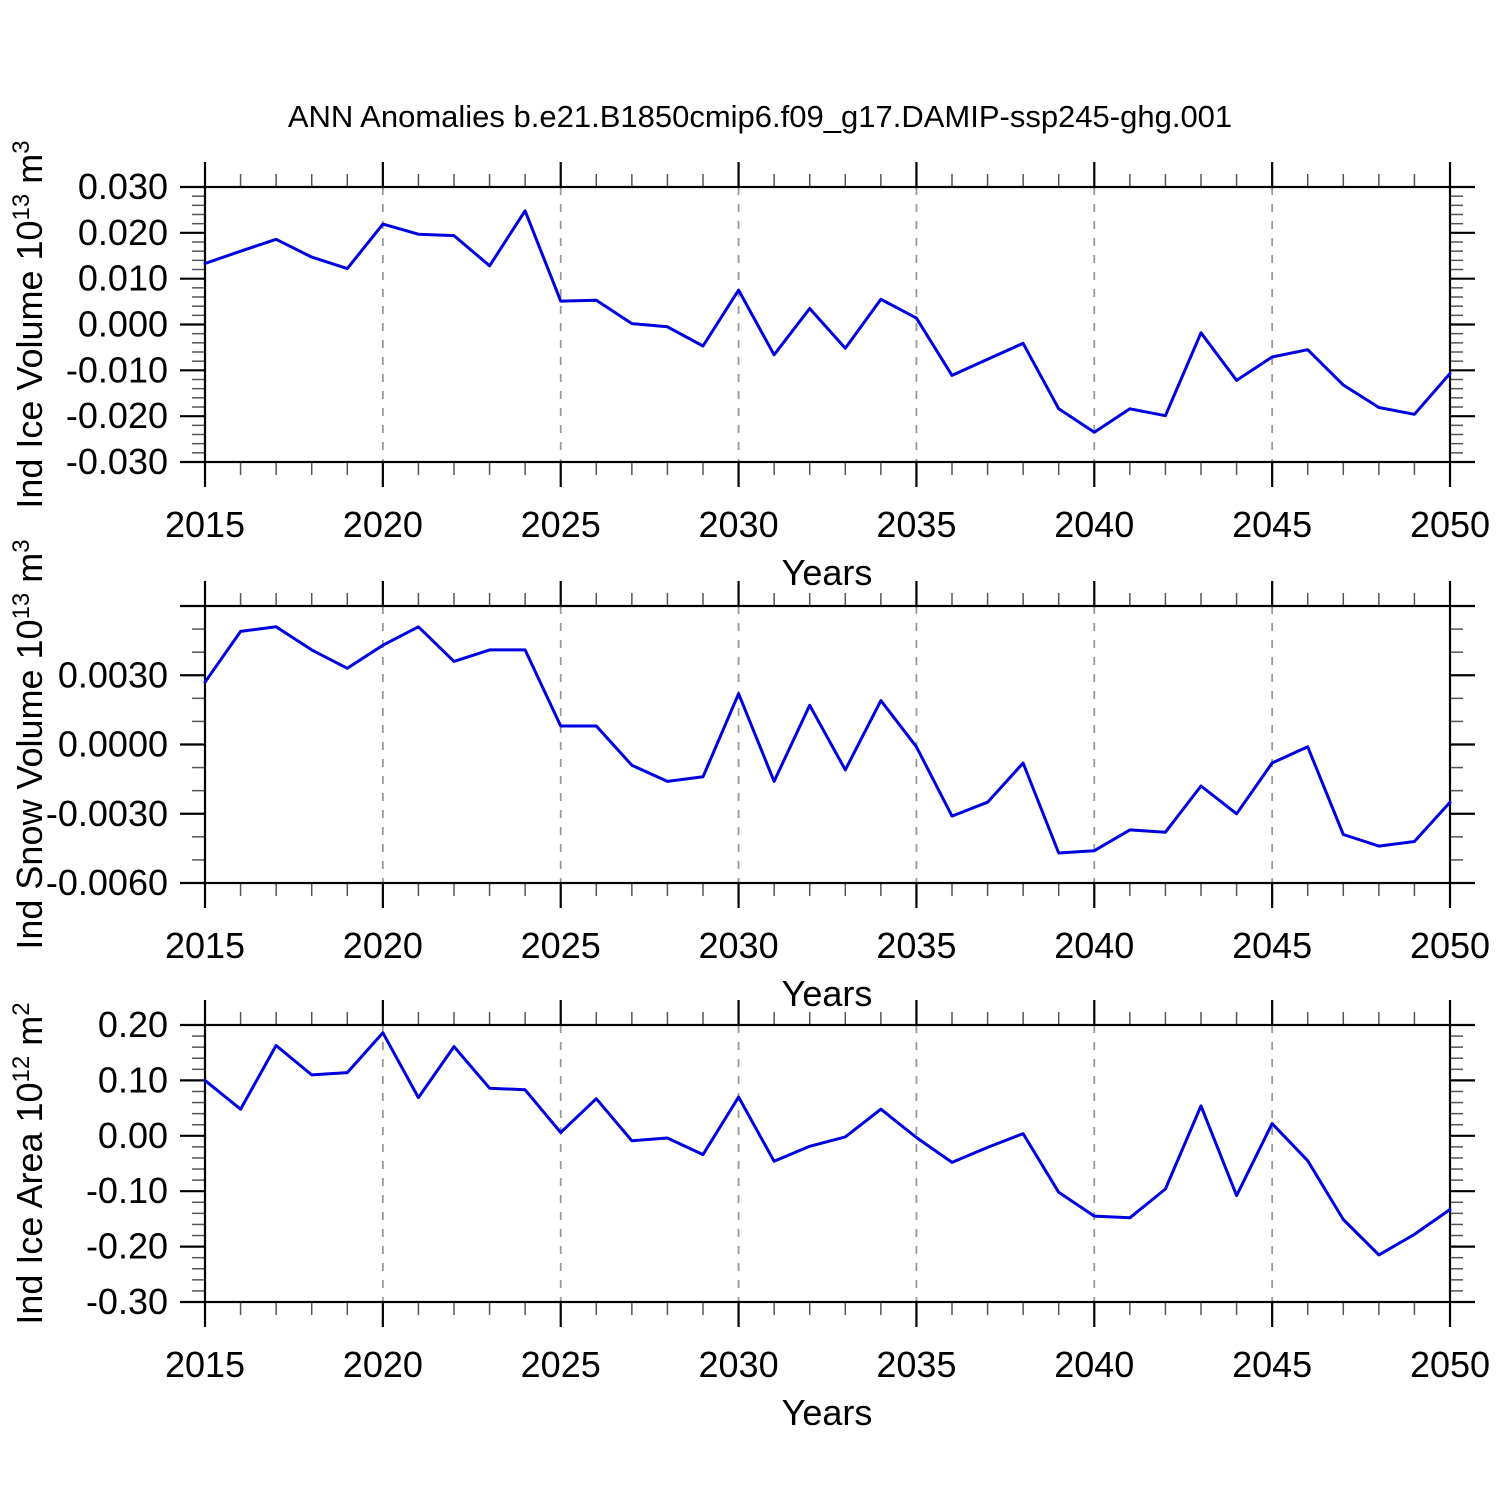 Image resolution: width=1500 pixels, height=1505 pixels. Describe the element at coordinates (107, 813) in the screenshot. I see `y-tick-label: -0.0030` at that location.